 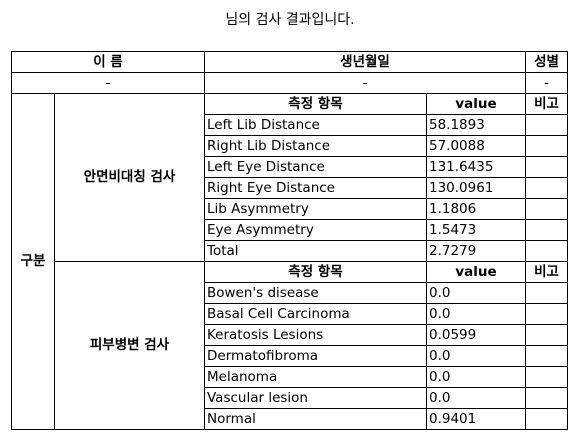 I want to click on table-row: Left Lib Distance 58.1893, so click(x=290, y=125).